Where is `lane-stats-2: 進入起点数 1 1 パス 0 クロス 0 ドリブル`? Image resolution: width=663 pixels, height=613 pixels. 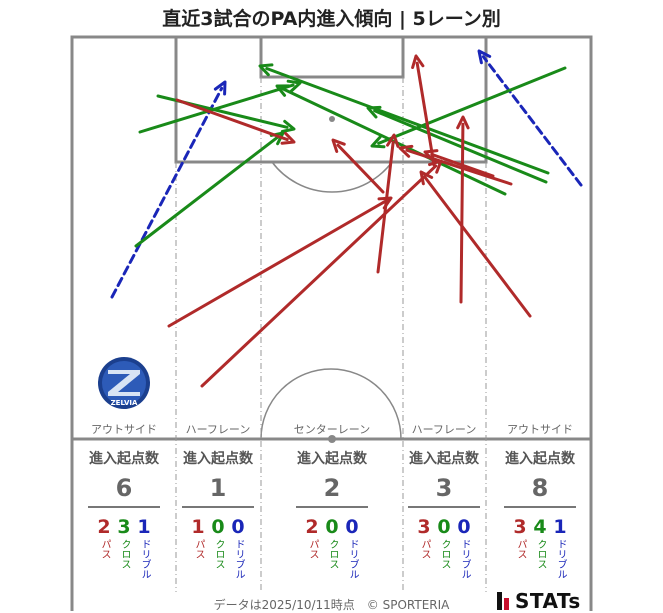
lane-stats-2: 進入起点数 1 1 パス 0 クロス 0 ドリブル is located at coordinates (218, 513).